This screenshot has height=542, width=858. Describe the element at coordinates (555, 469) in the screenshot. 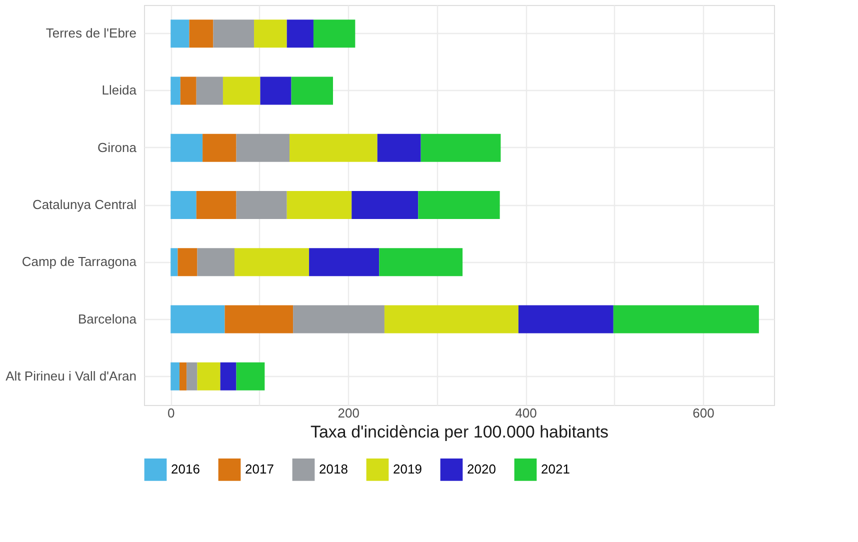

I see `legend-label: 2021` at that location.